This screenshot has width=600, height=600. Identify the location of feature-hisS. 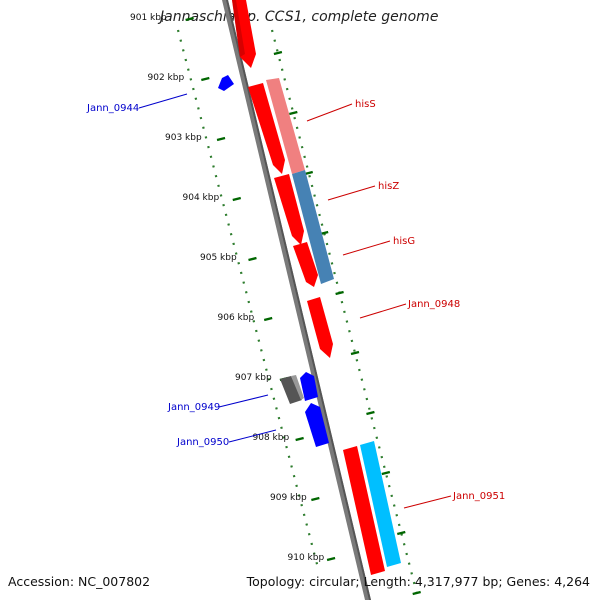
(285, 126).